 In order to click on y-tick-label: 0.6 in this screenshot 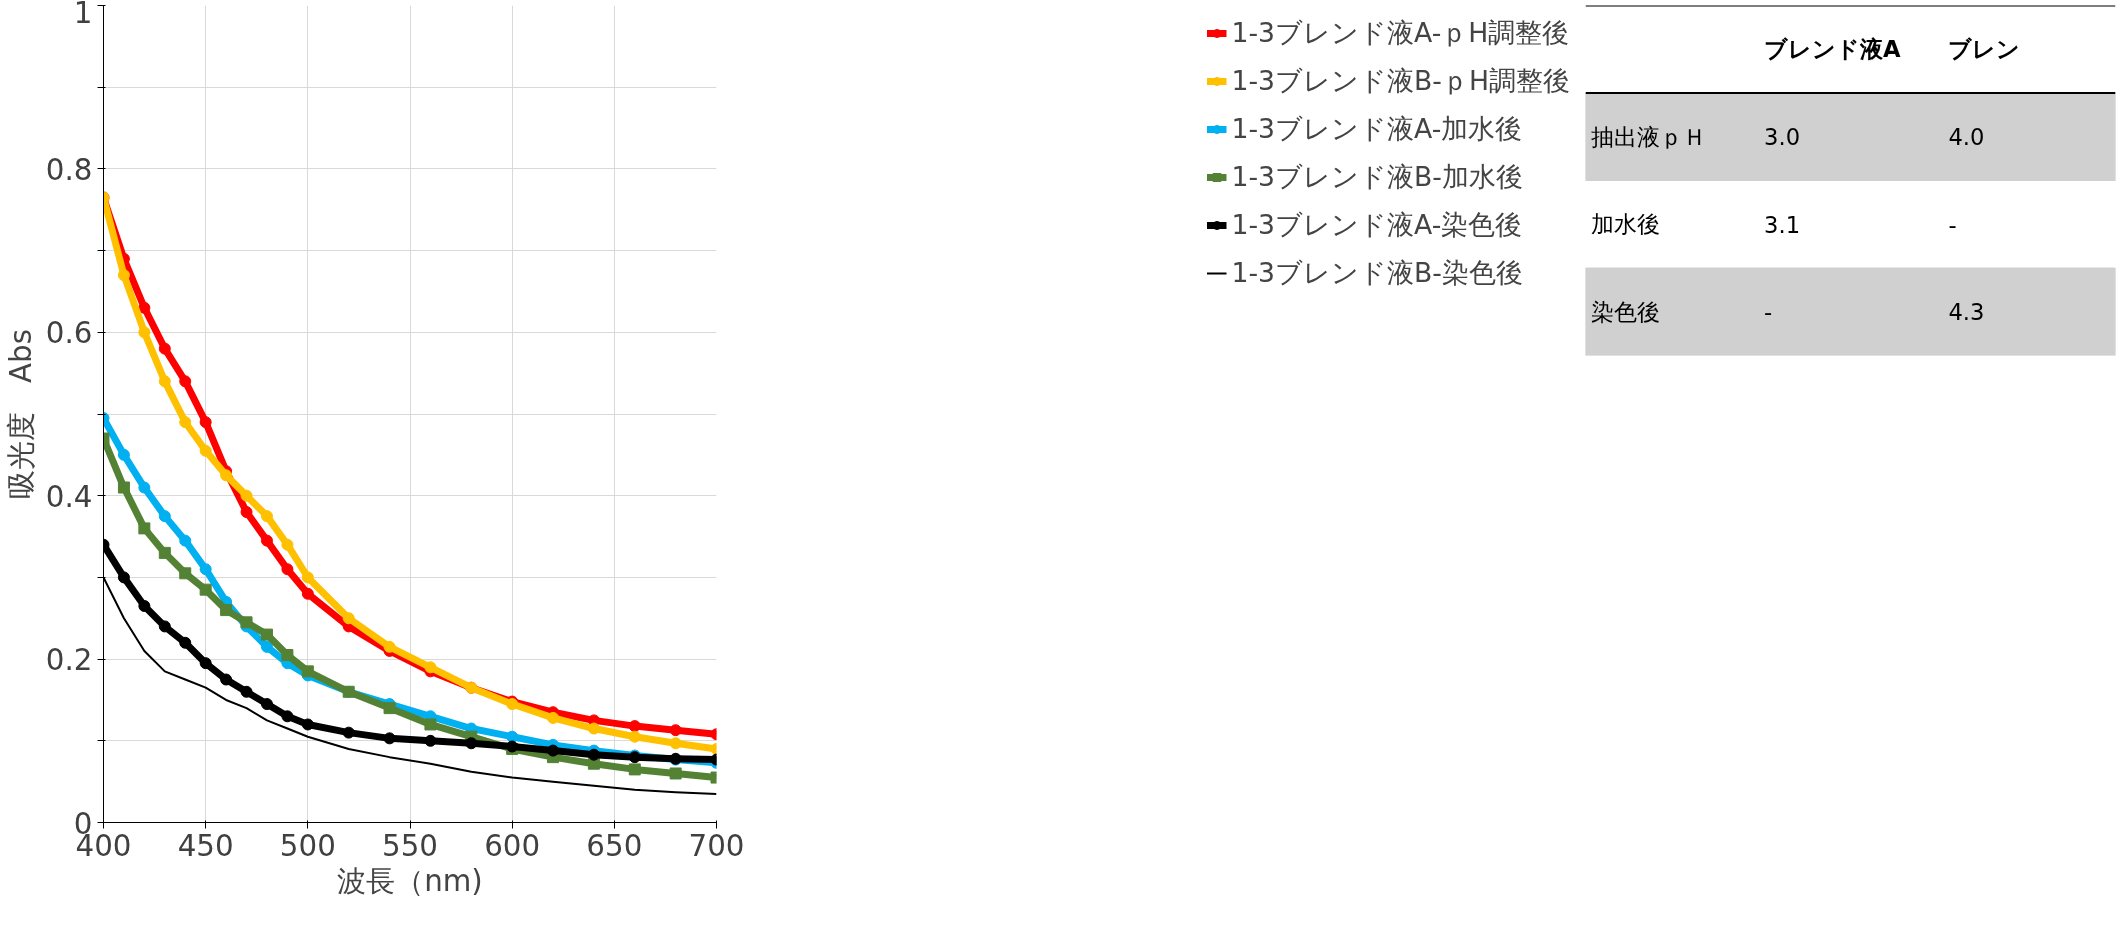, I will do `click(69, 333)`.